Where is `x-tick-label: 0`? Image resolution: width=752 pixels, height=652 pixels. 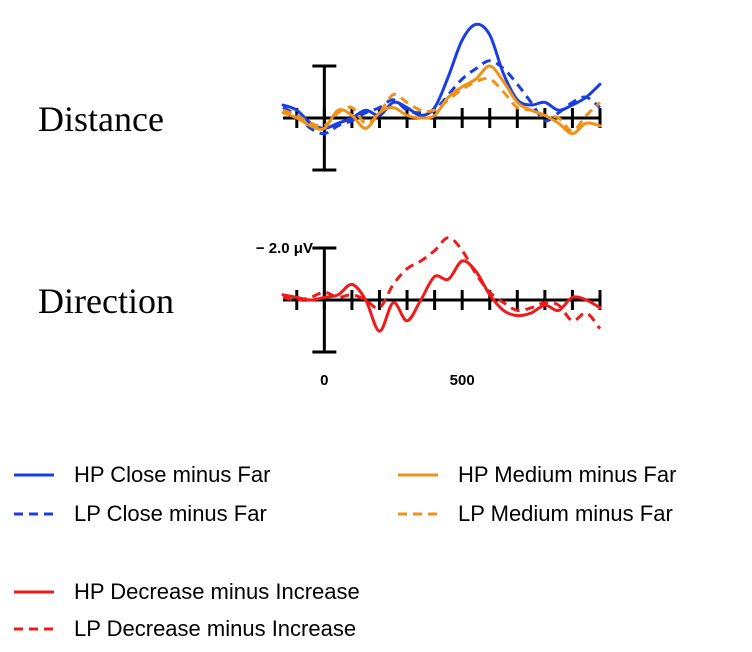 x-tick-label: 0 is located at coordinates (324, 380).